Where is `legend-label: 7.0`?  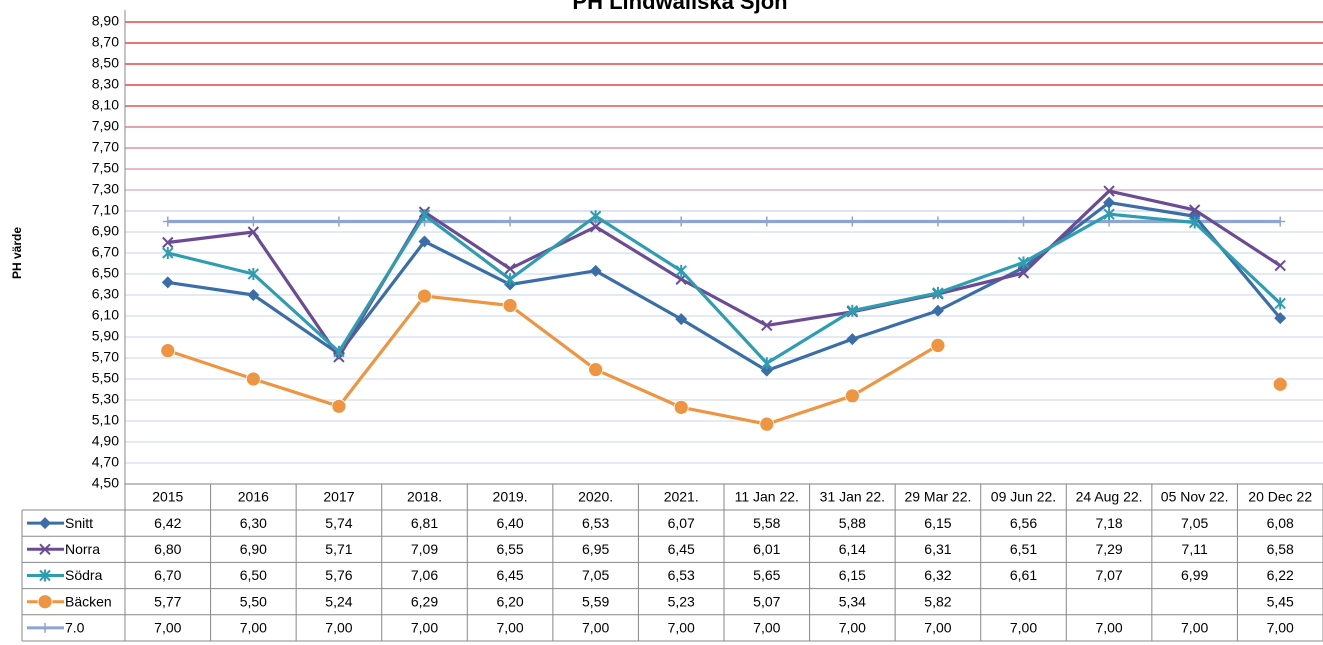 legend-label: 7.0 is located at coordinates (75, 628).